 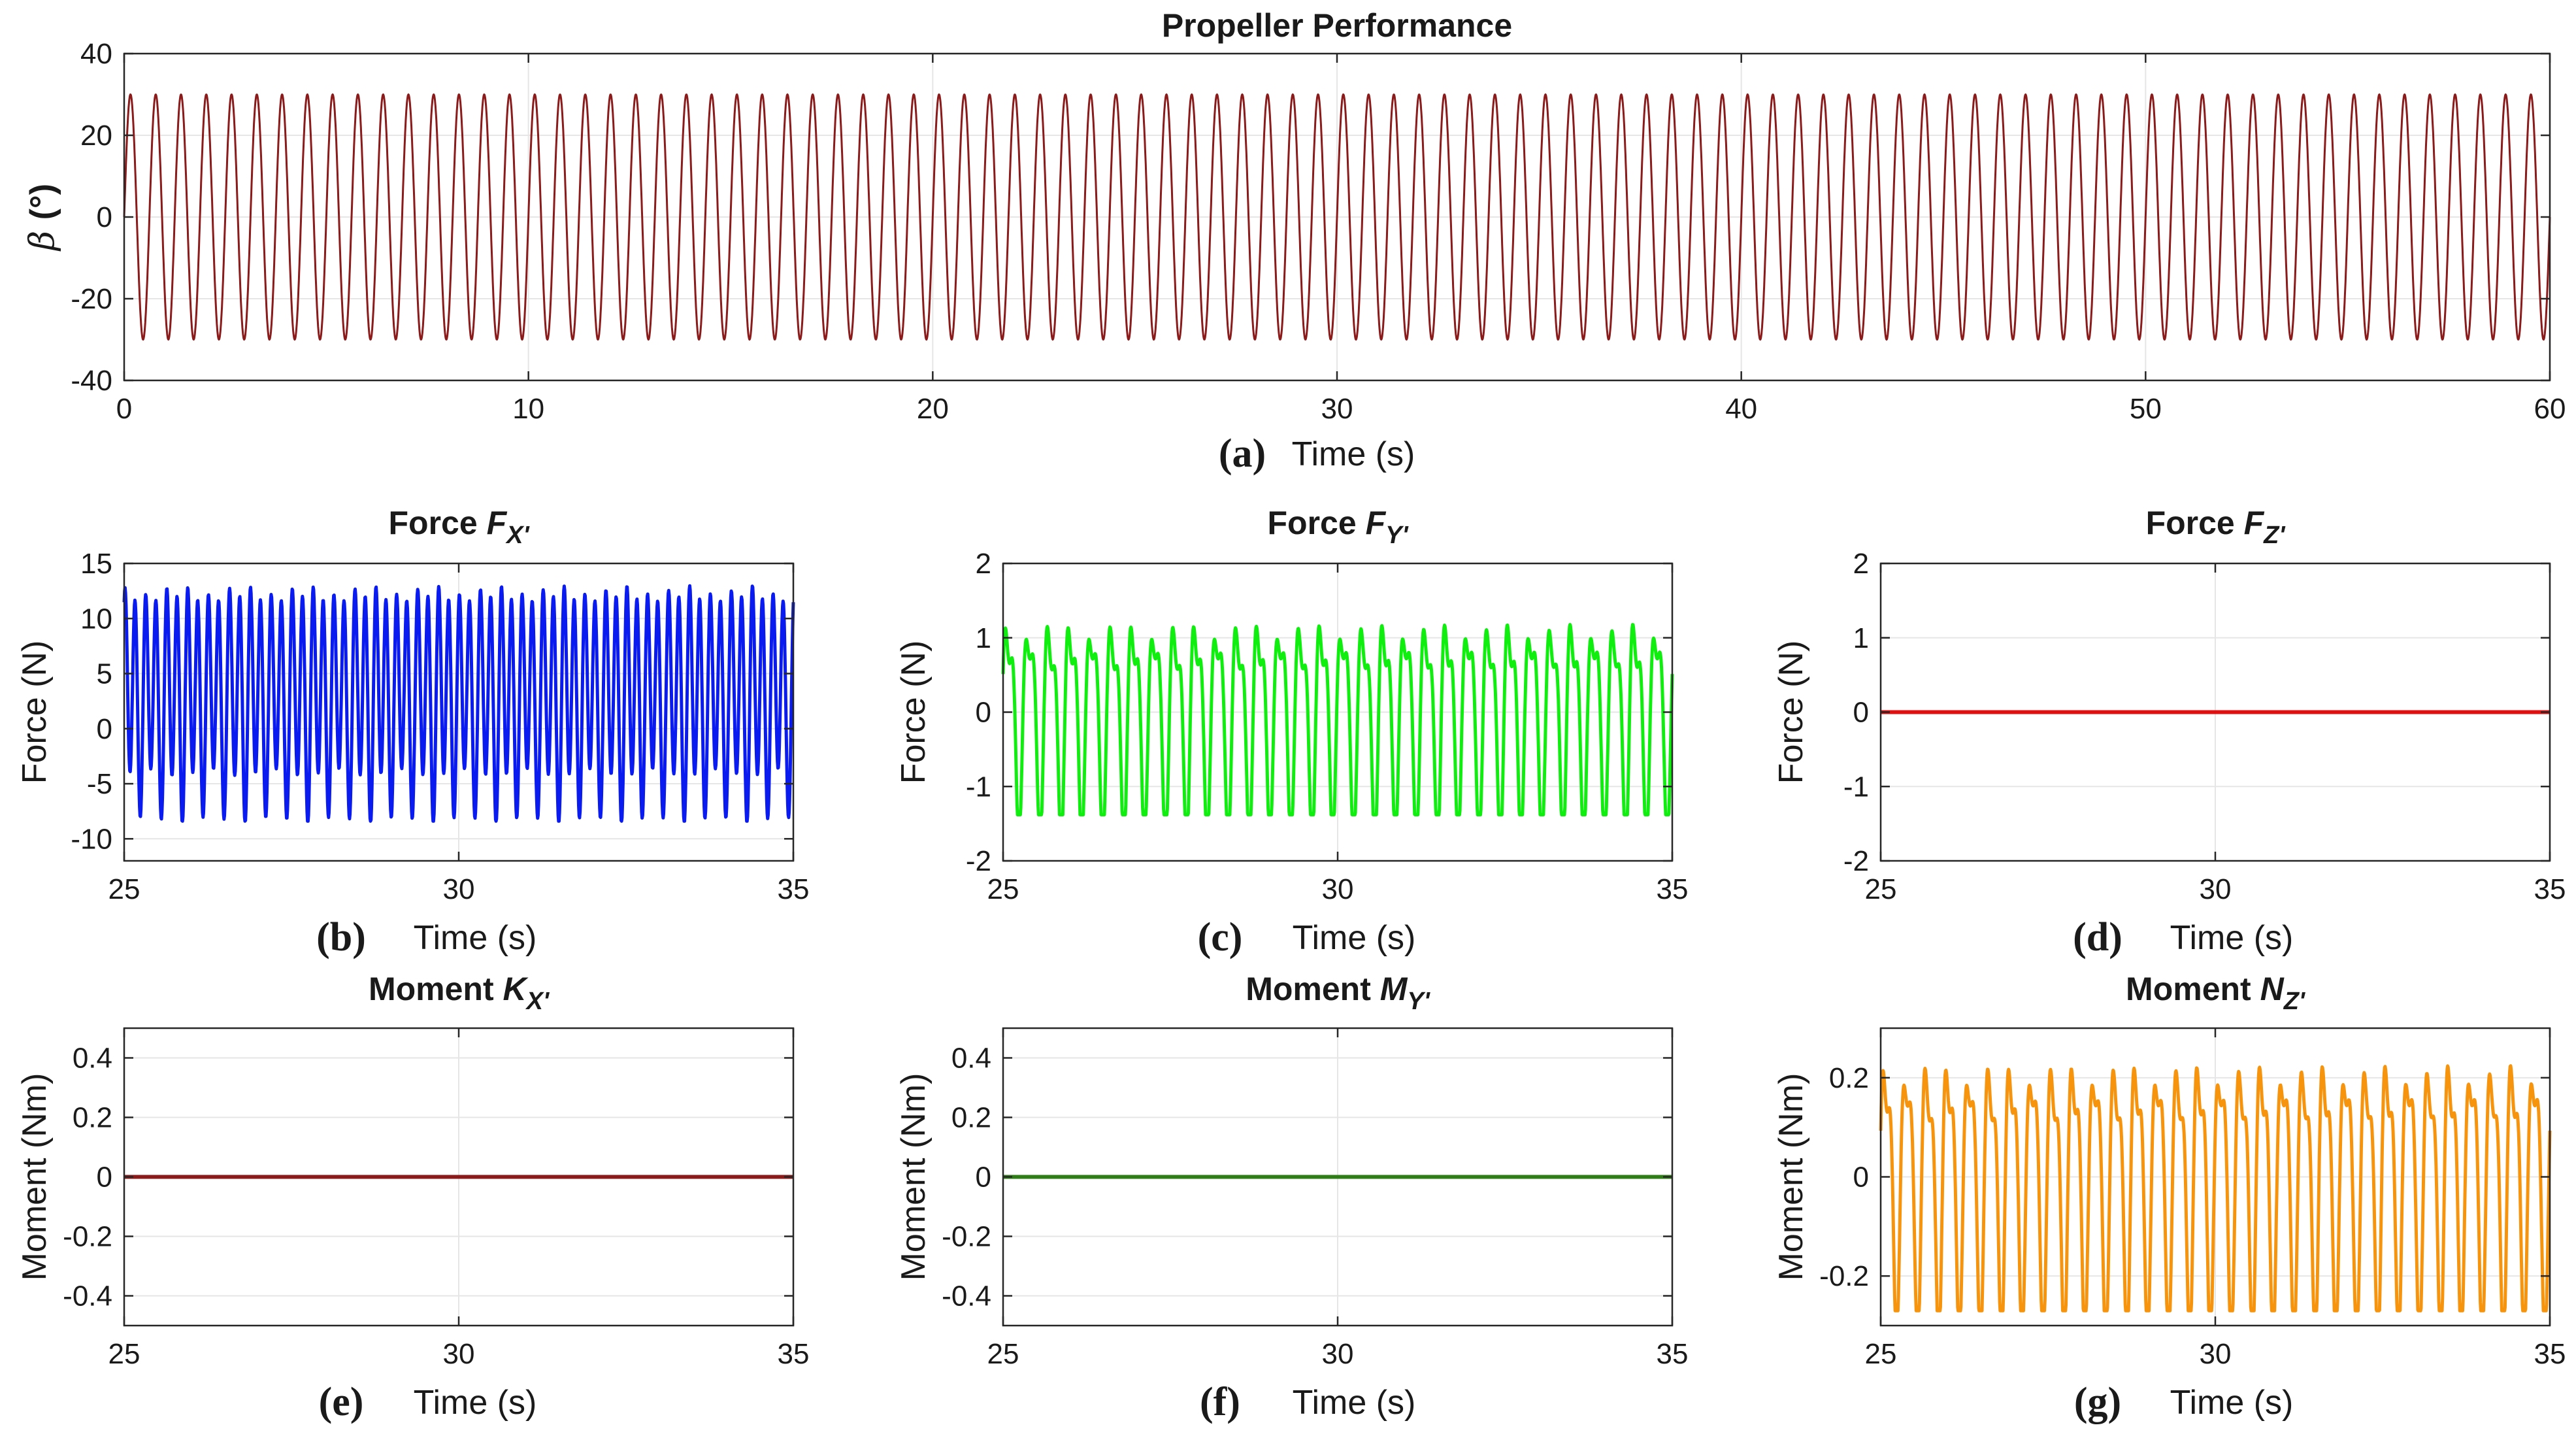 What do you see at coordinates (99, 784) in the screenshot?
I see `y-tick-label: -5` at bounding box center [99, 784].